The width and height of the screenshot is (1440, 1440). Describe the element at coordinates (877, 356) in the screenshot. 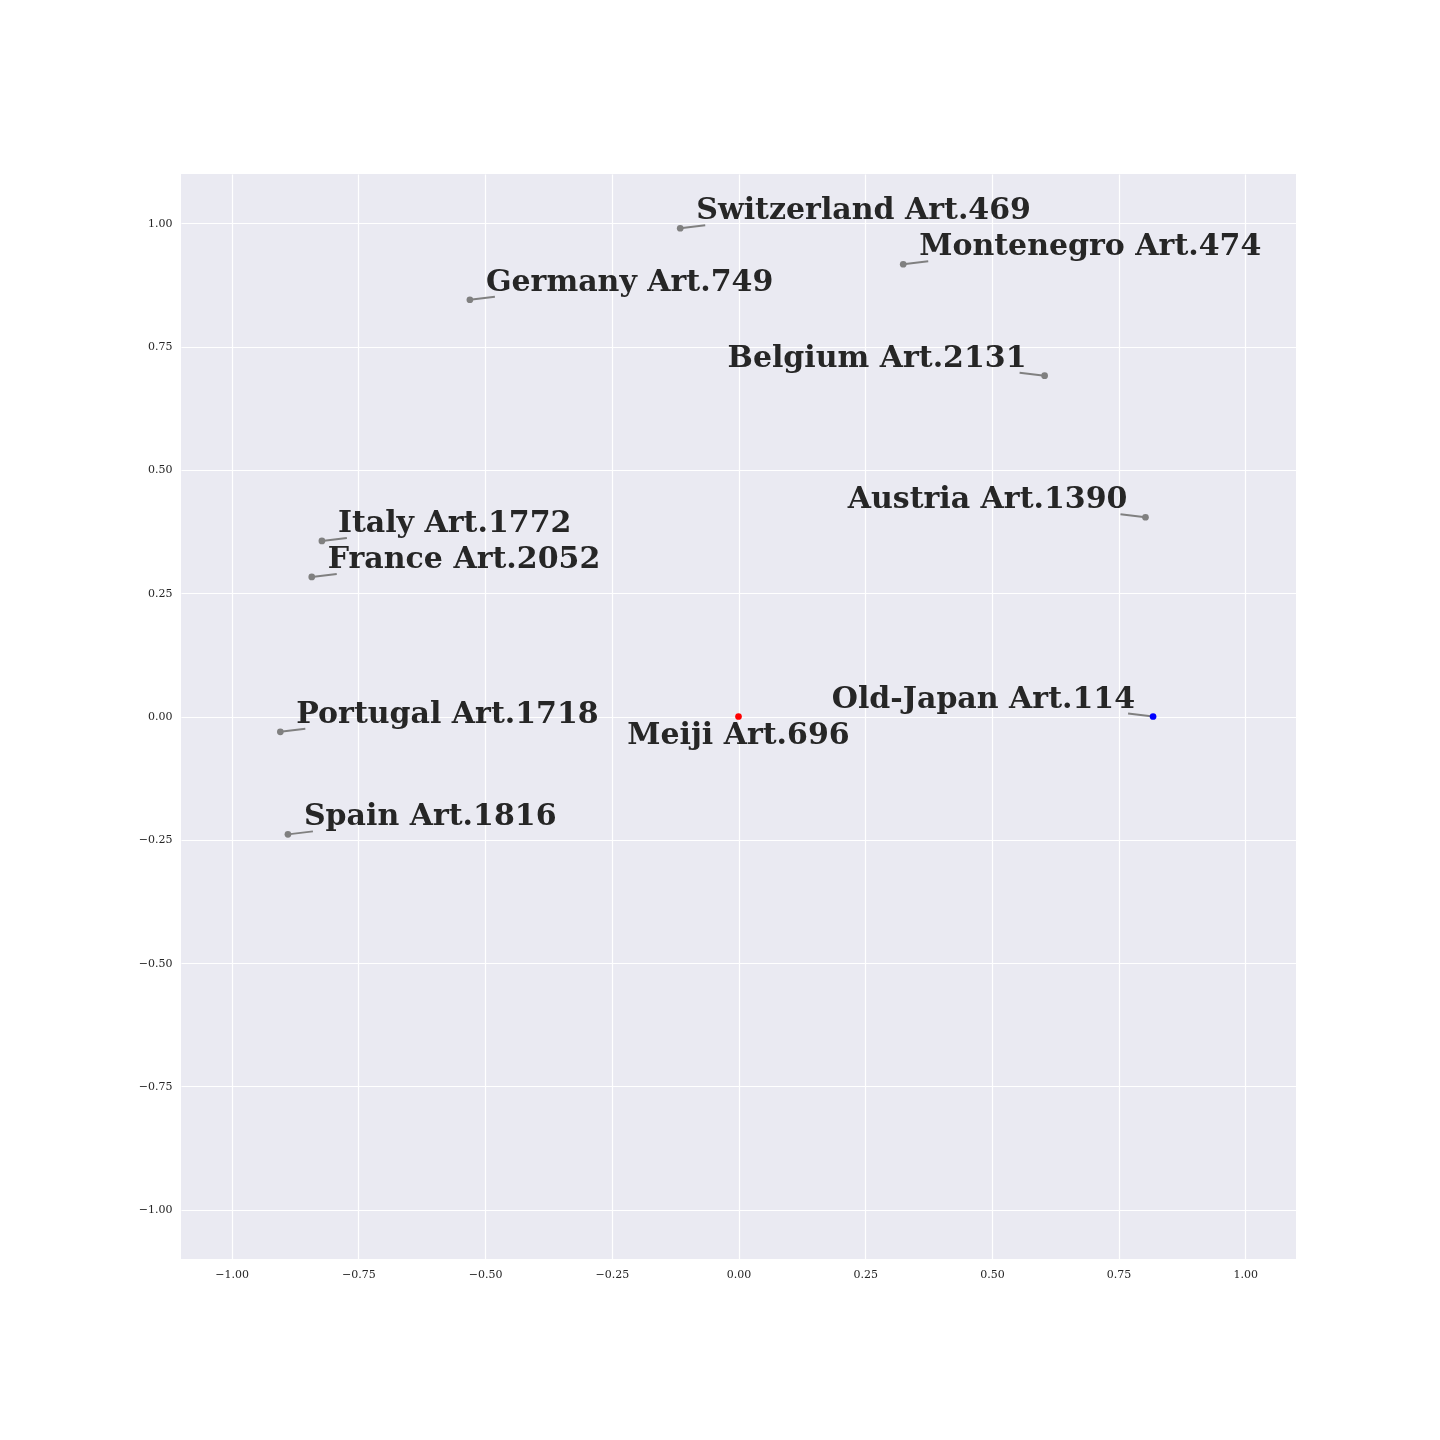

I see `annotation: Belgium Art.2131` at that location.